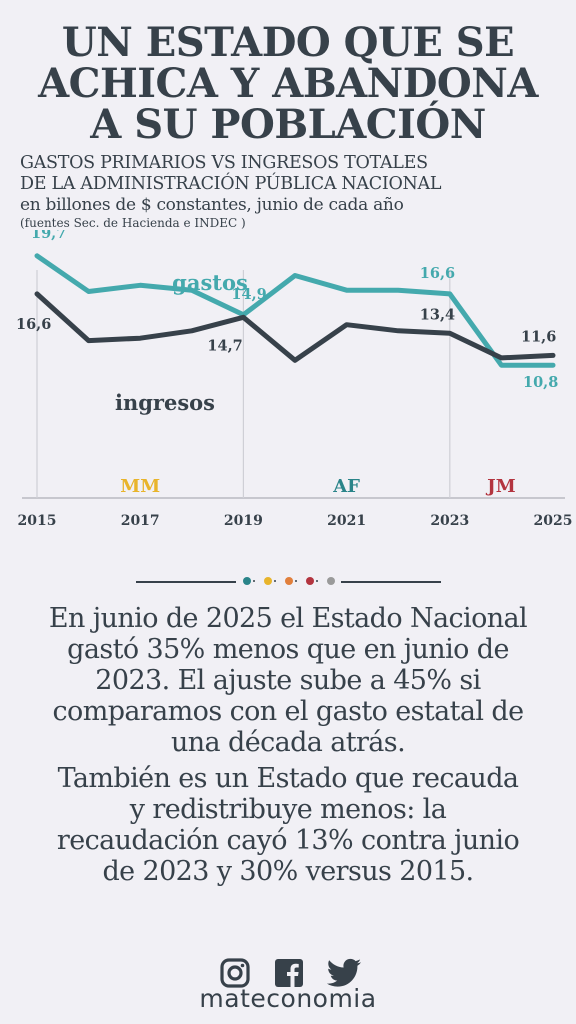 This screenshot has height=1024, width=576. Describe the element at coordinates (235, 973) in the screenshot. I see `instagram-icon` at that location.